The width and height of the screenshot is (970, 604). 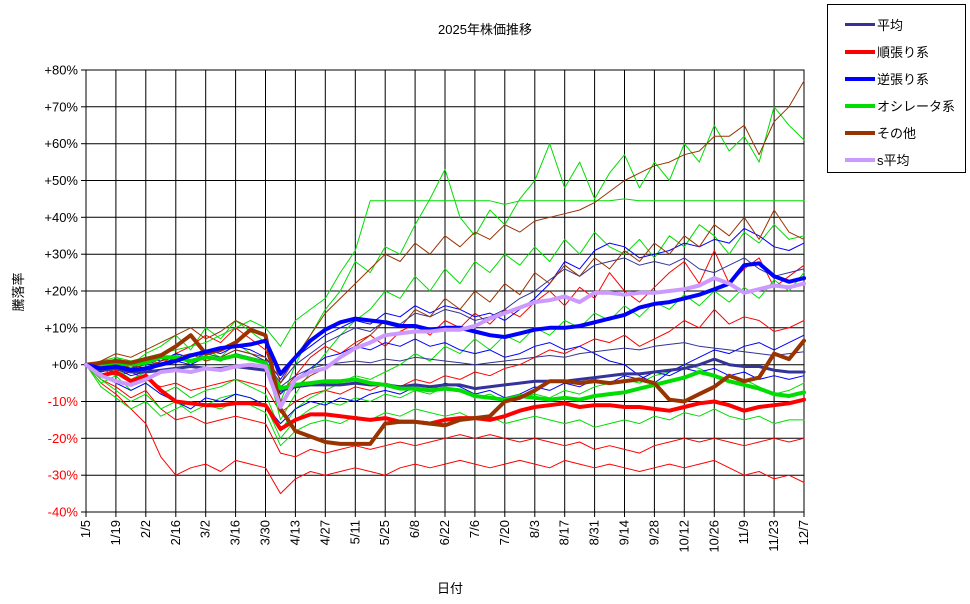 I want to click on x-tick-label: 9/28, so click(x=653, y=532).